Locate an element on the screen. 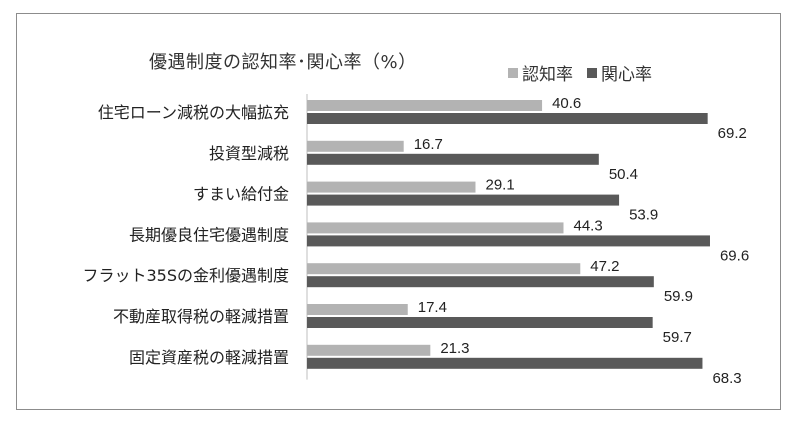 Image resolution: width=800 pixels, height=429 pixels. data-label-series-1: 21.3 is located at coordinates (454, 348).